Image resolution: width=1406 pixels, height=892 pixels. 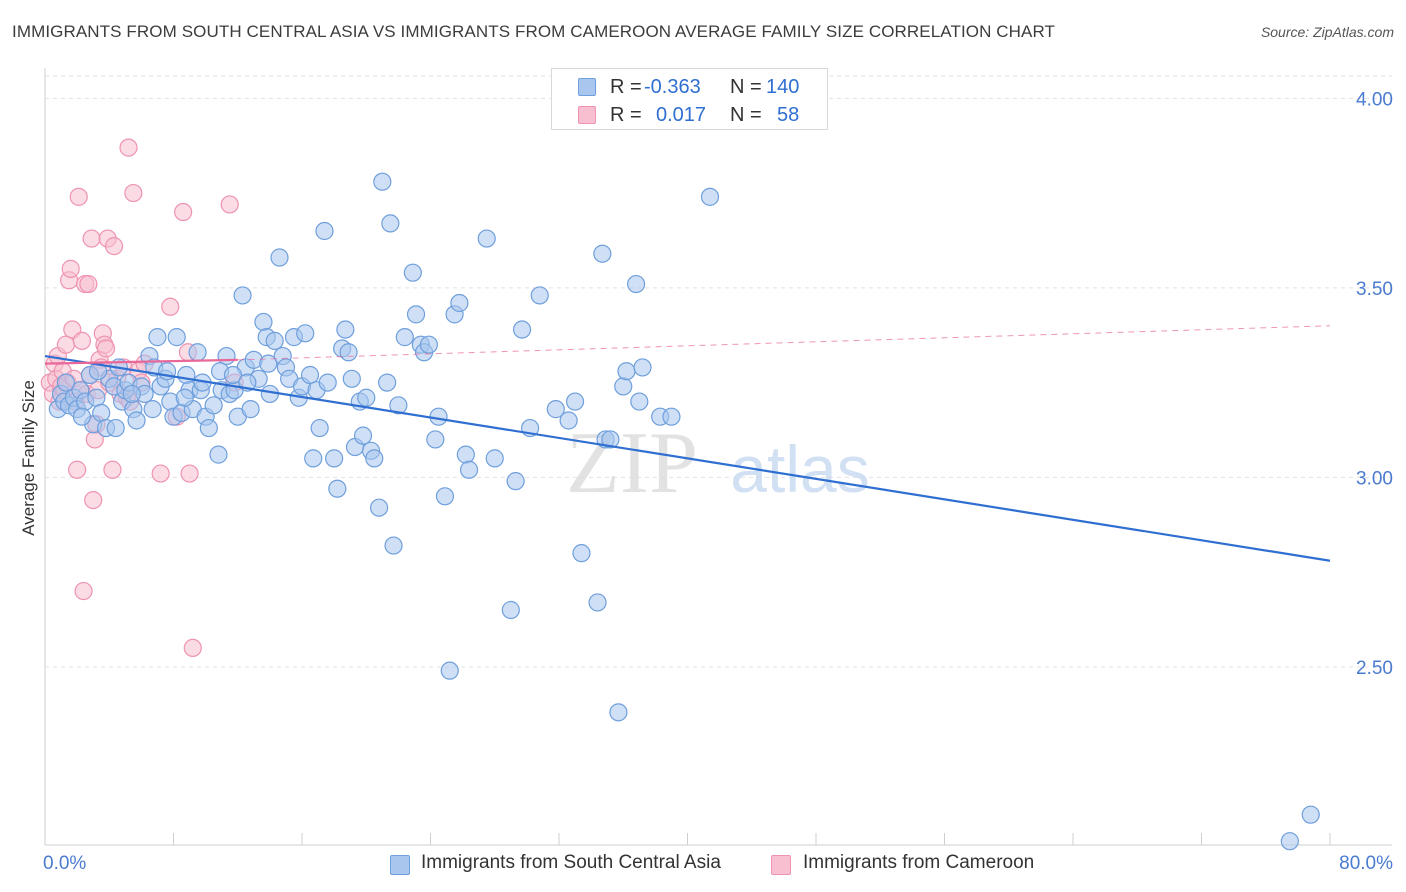 I want to click on legend-r-value: -0.363, so click(x=672, y=87).